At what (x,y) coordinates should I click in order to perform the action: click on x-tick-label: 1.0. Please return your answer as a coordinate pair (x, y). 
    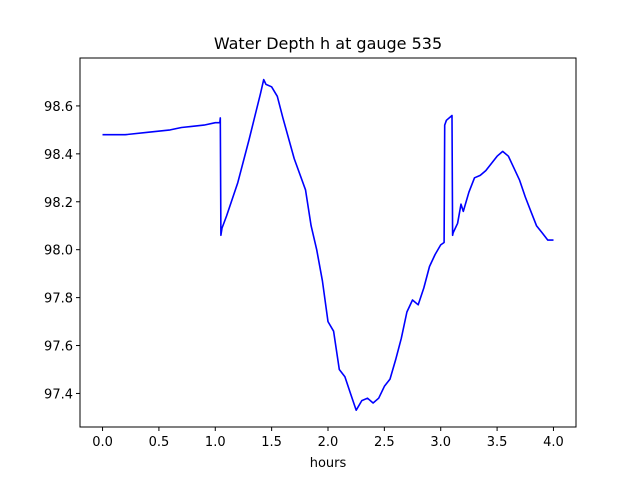
    Looking at the image, I should click on (215, 442).